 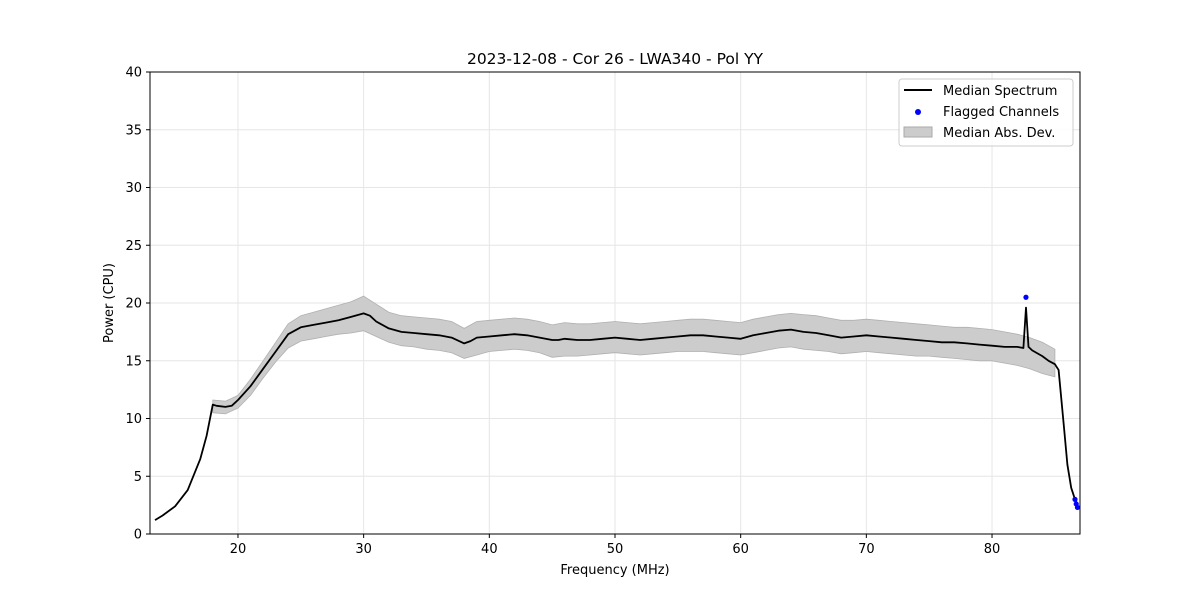 What do you see at coordinates (238, 549) in the screenshot?
I see `x-tick-label: 20` at bounding box center [238, 549].